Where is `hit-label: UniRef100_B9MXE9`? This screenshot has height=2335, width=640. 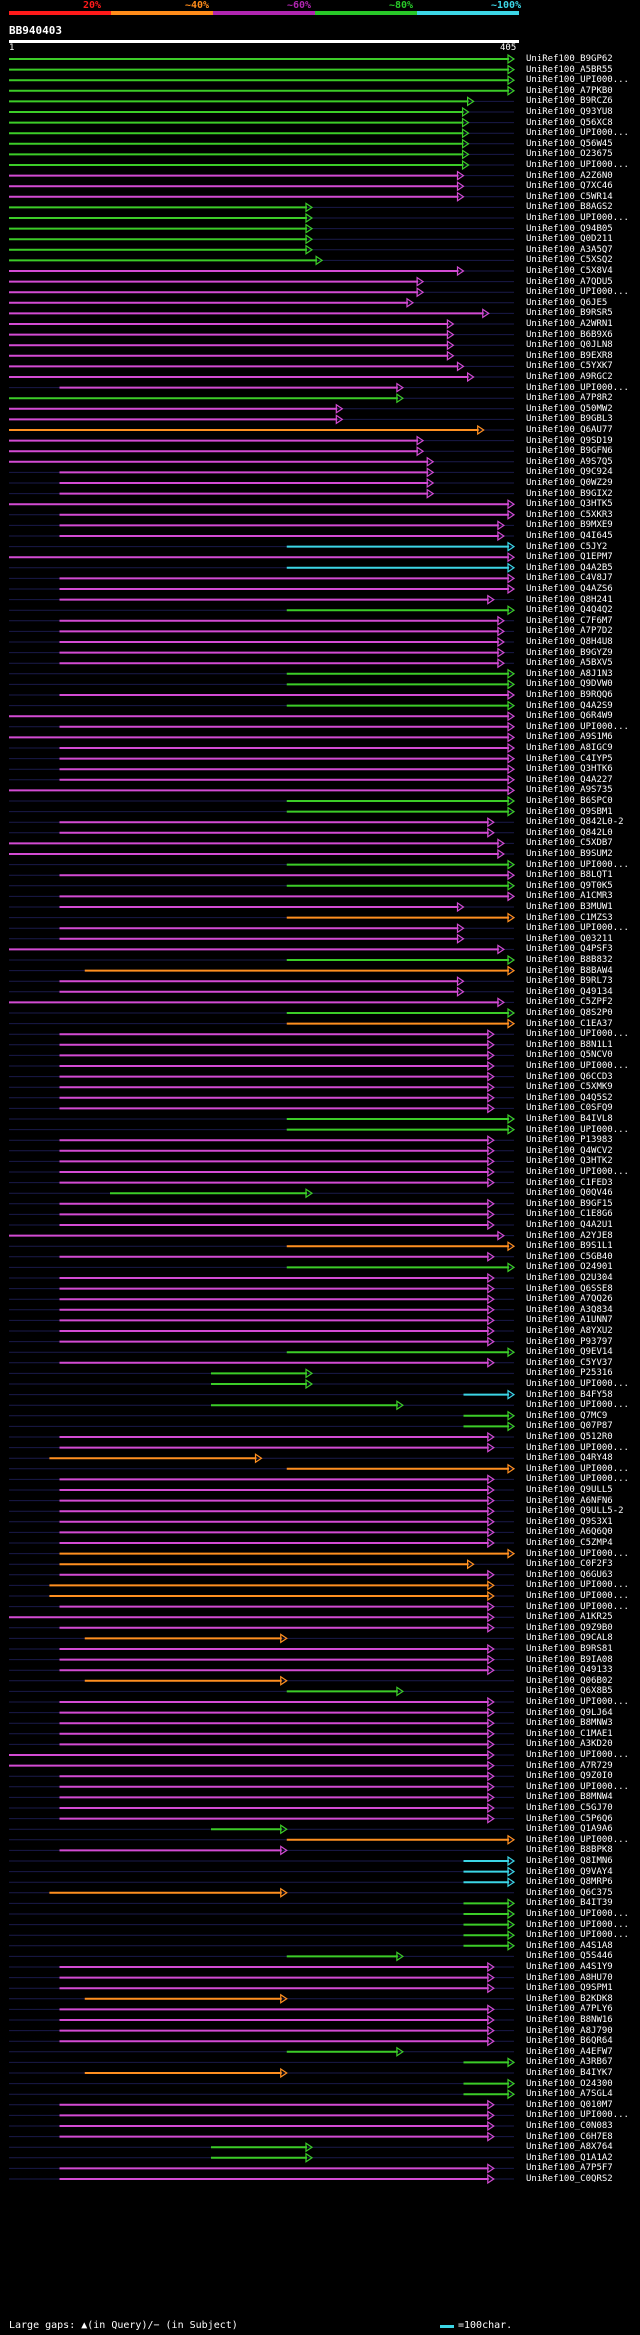
hit-label: UniRef100_B9MXE9 is located at coordinates (569, 525).